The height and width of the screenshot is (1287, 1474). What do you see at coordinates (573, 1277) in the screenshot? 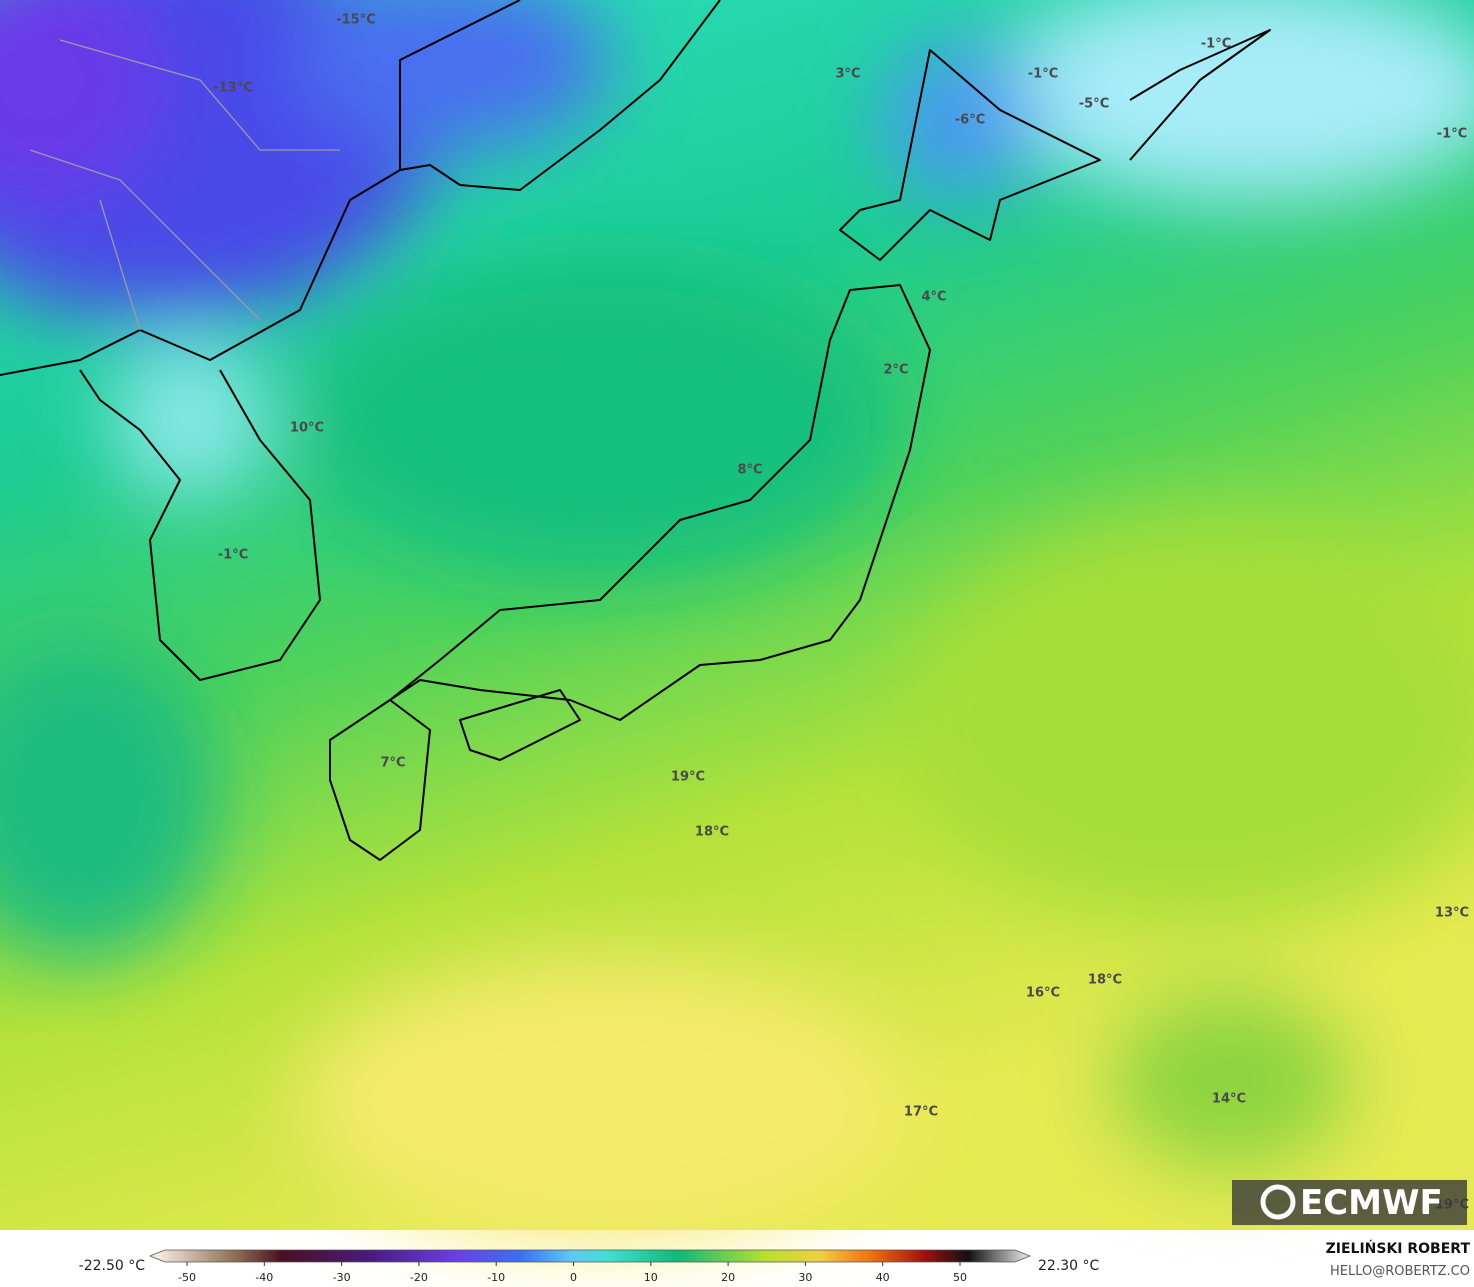
I see `colorbar-tick-label: 0` at bounding box center [573, 1277].